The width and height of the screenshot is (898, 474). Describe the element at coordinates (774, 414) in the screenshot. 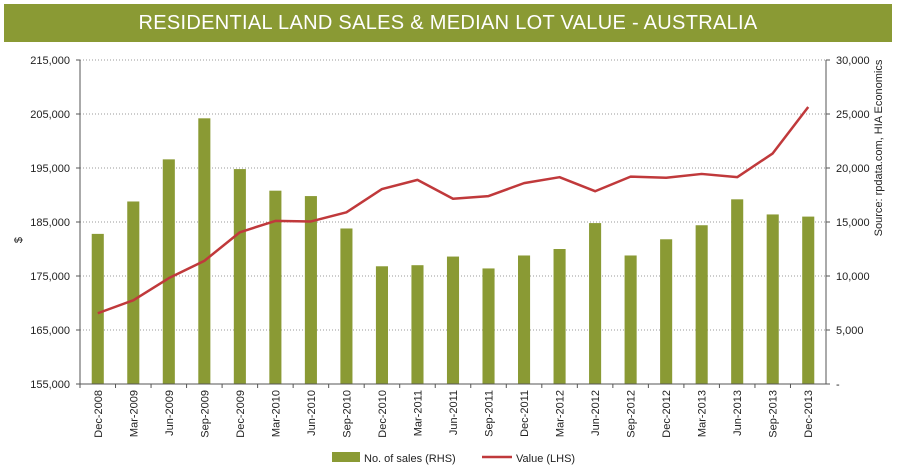

I see `x-tick-label: Sep-2013` at that location.